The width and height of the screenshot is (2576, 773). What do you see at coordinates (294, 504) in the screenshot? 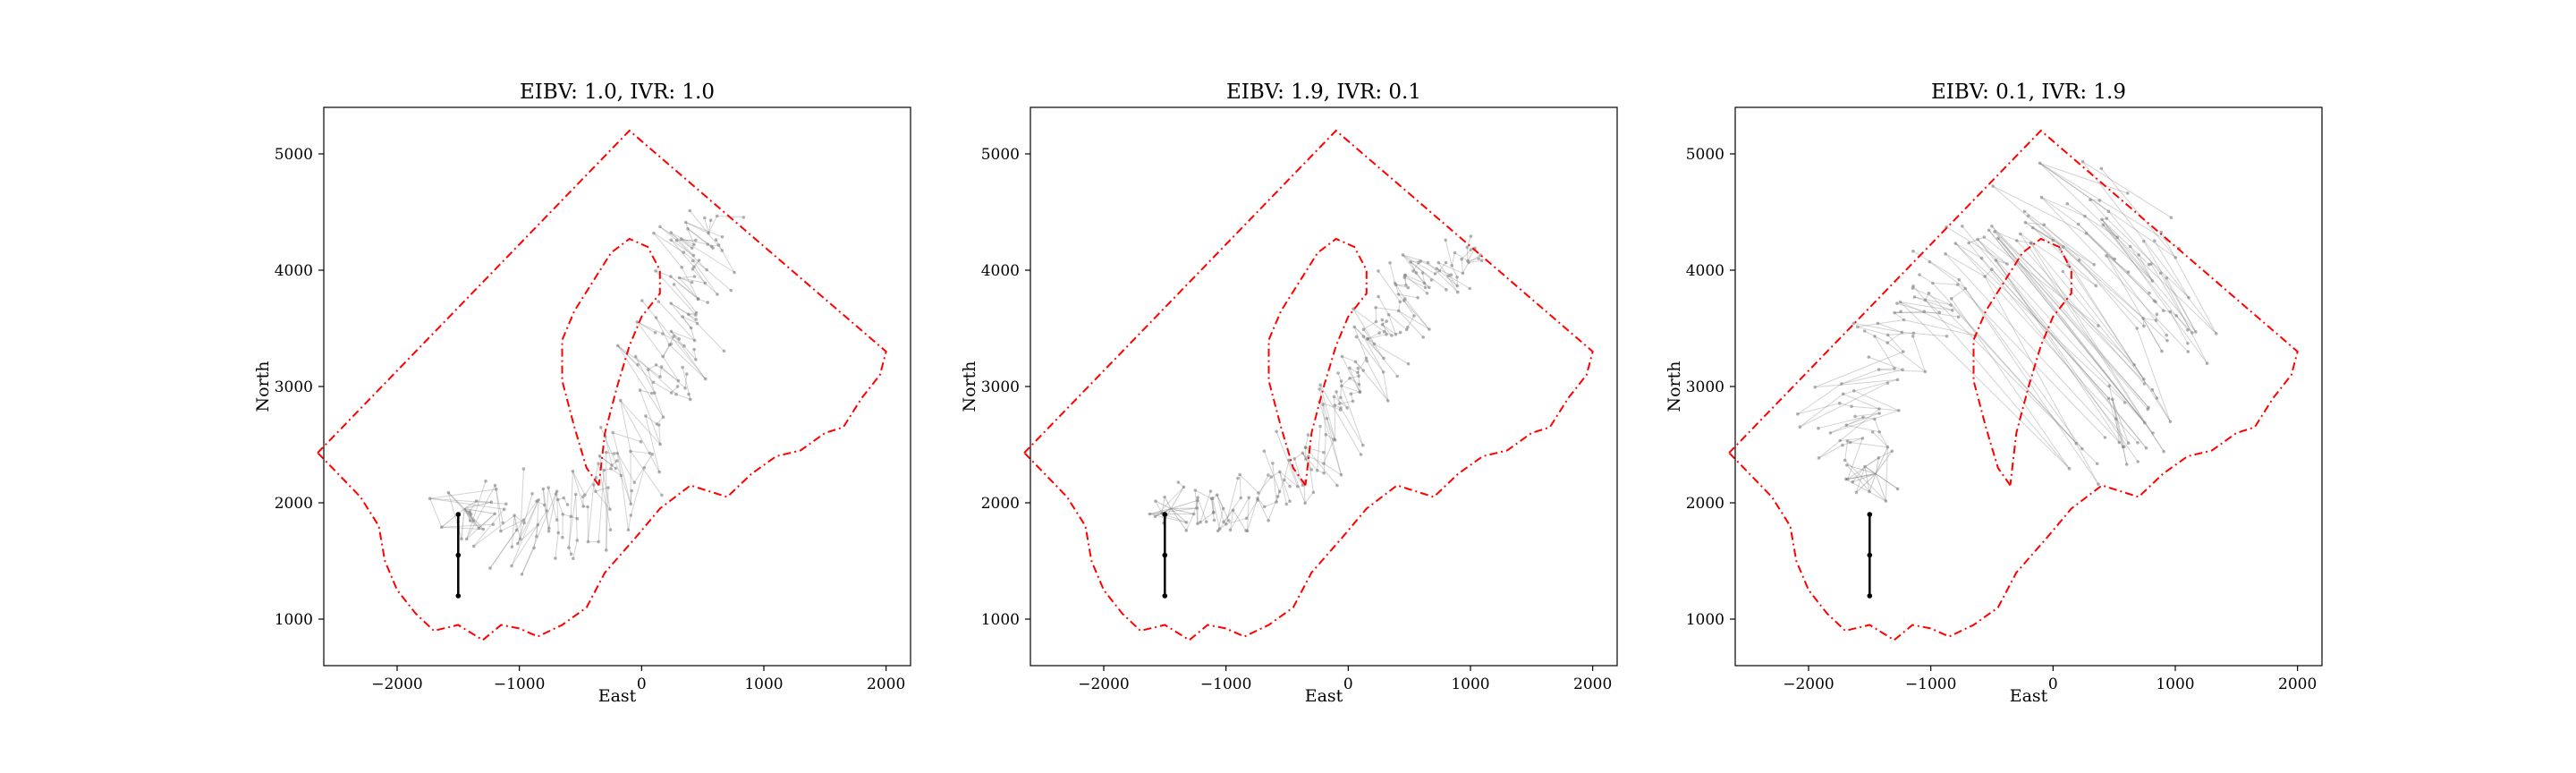
I see `y-tick-label: 2000` at bounding box center [294, 504].